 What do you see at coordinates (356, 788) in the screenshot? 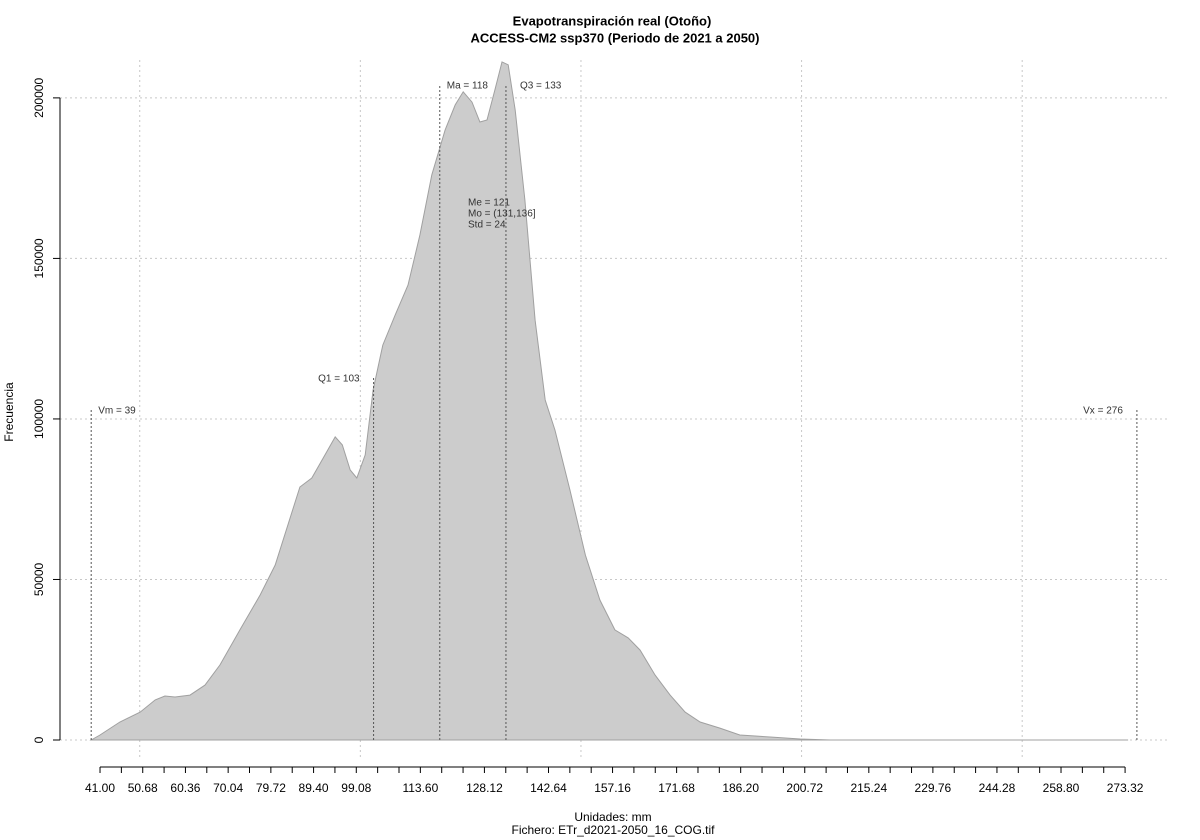
I see `x-tick-label: 99.08` at bounding box center [356, 788].